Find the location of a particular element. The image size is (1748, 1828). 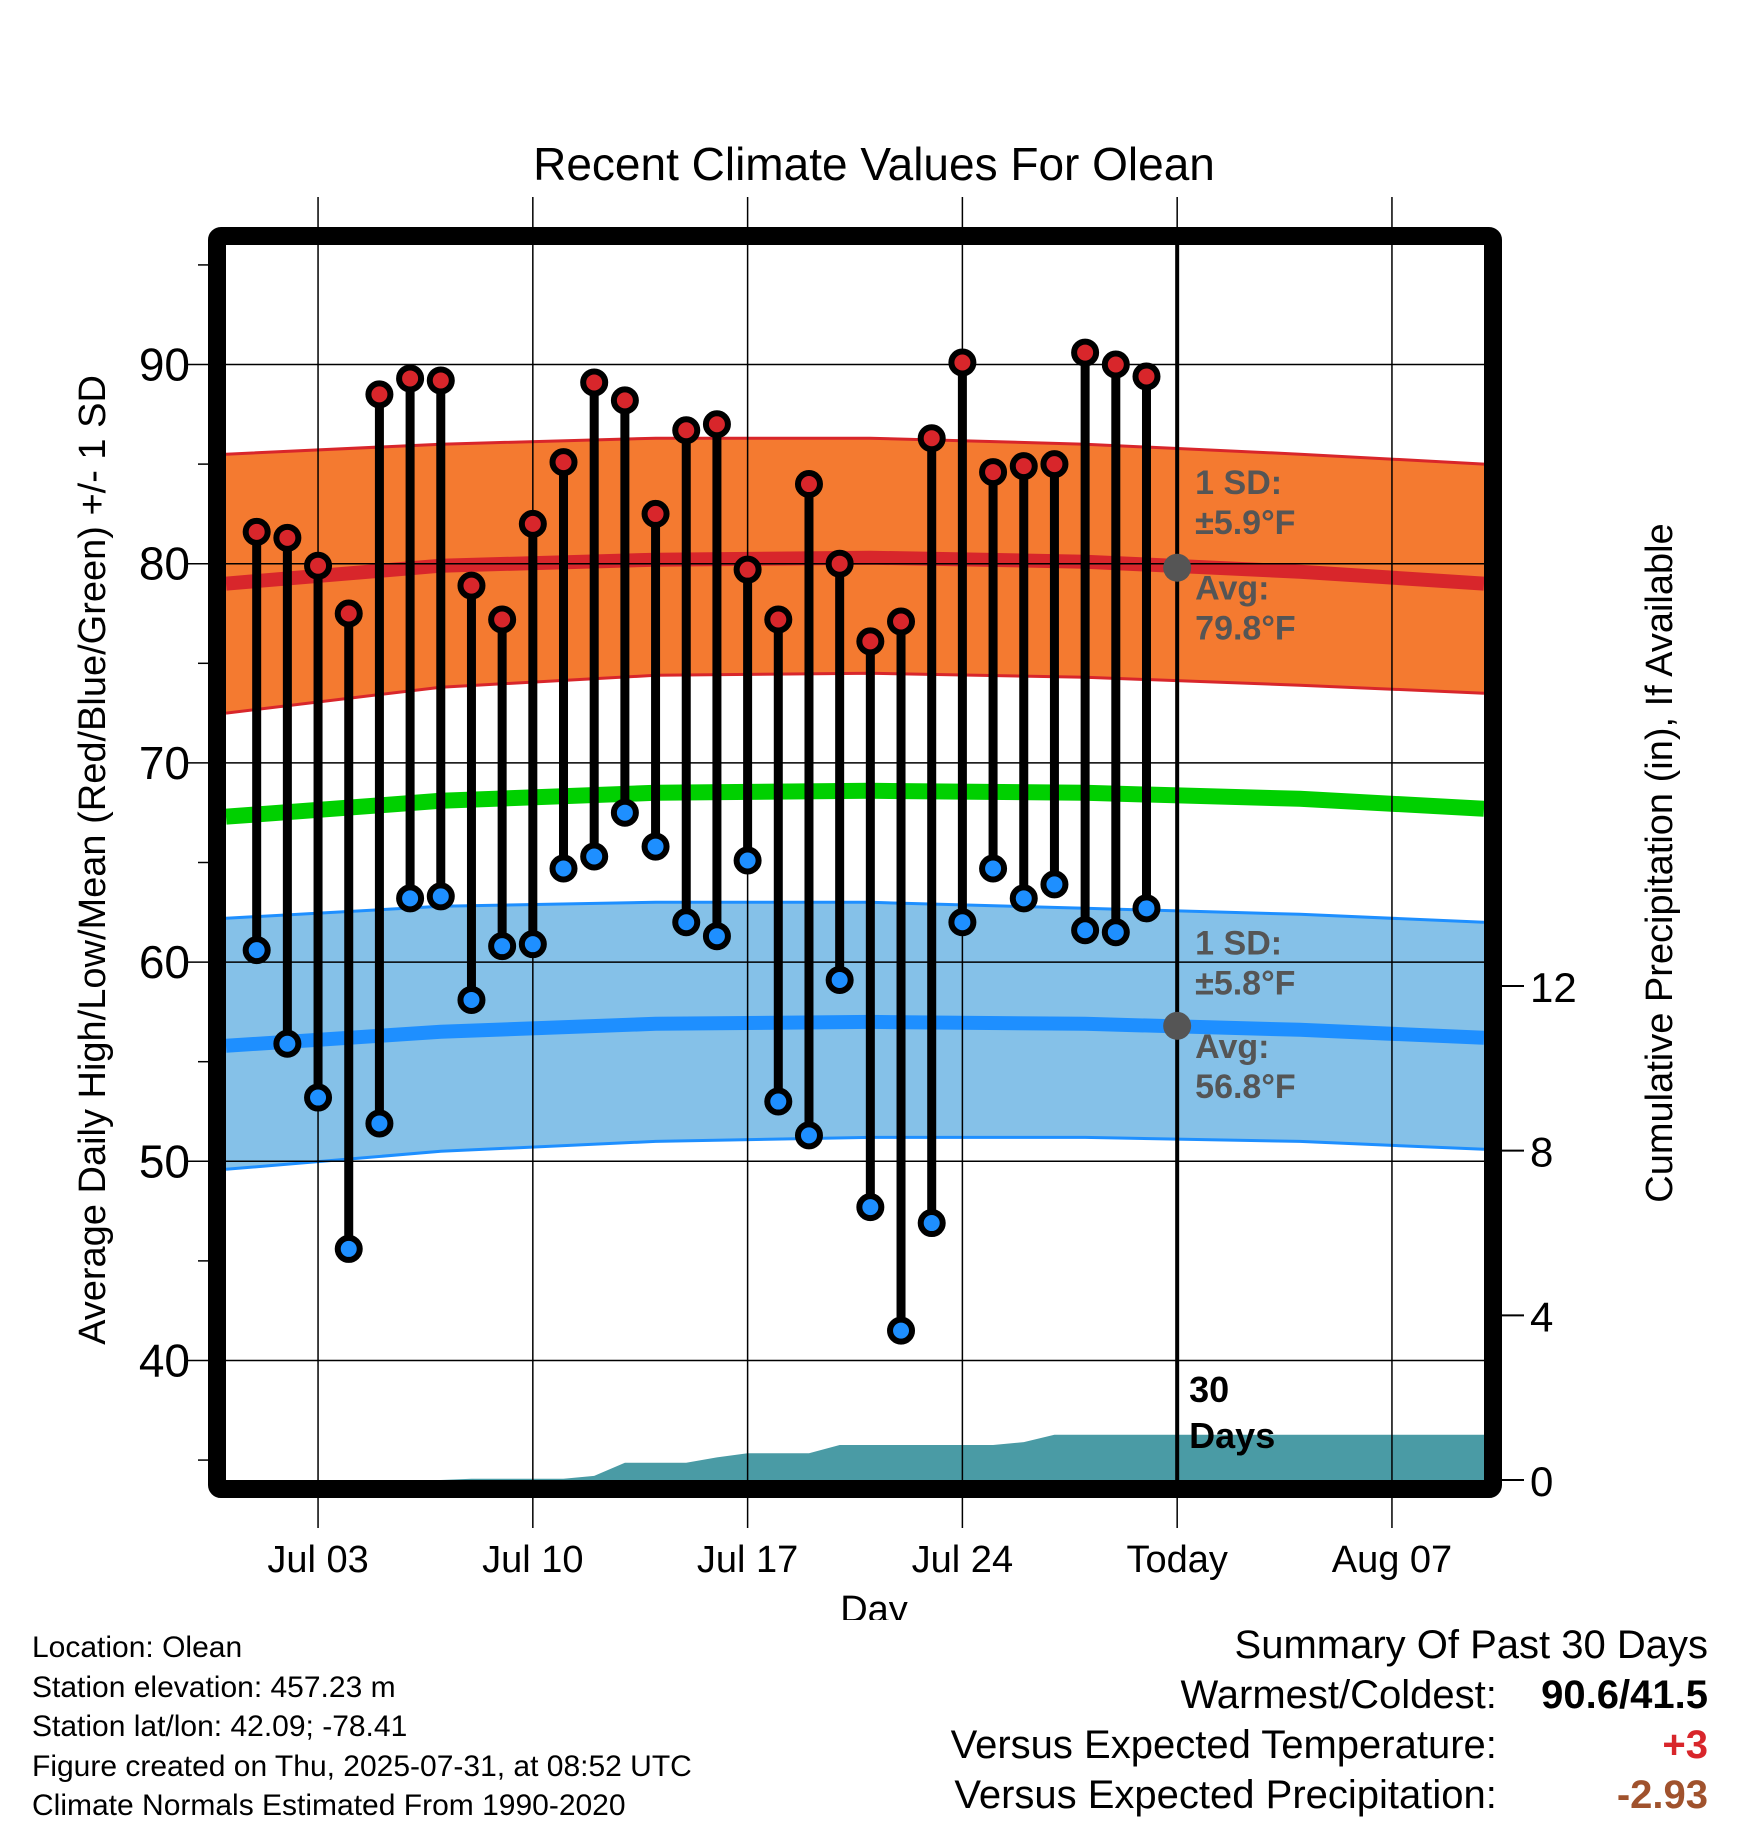

warmest-coldest-value: 90.6/41.5 is located at coordinates (1624, 1695).